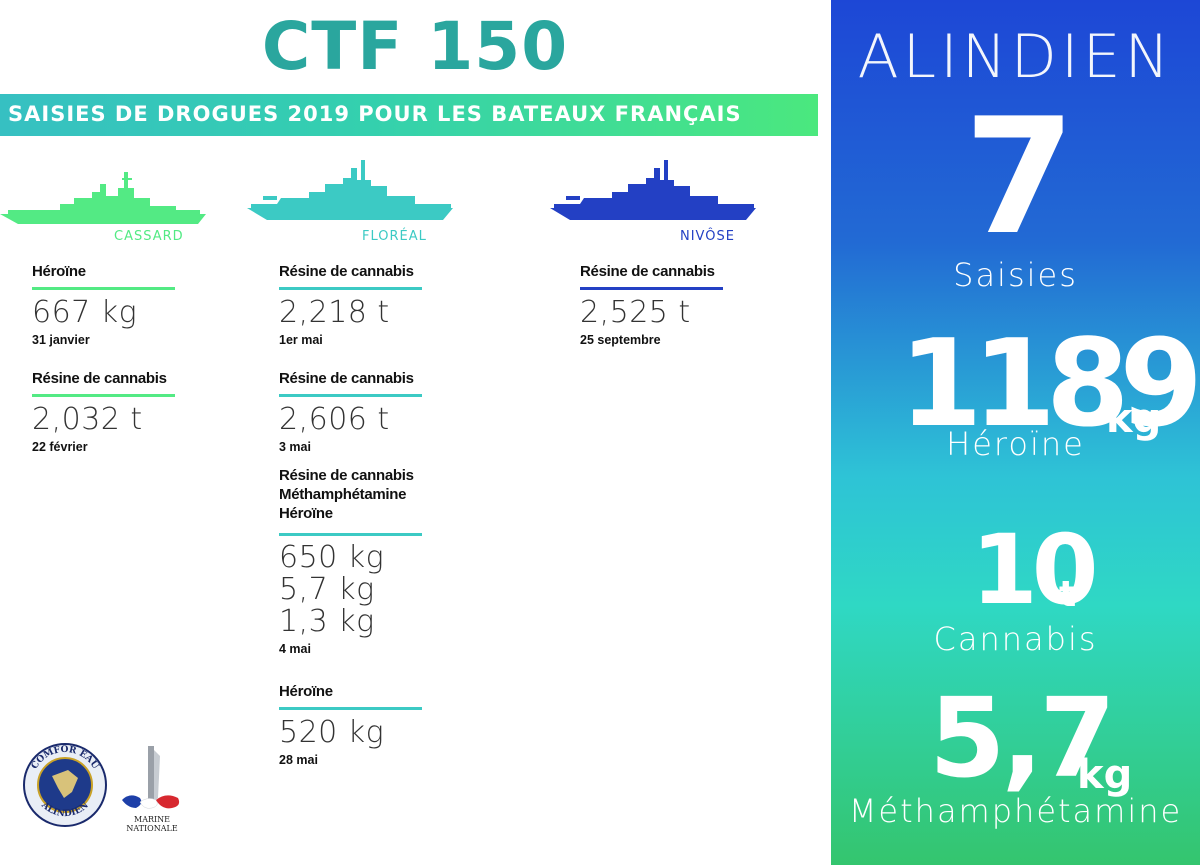  What do you see at coordinates (298, 760) in the screenshot?
I see `date: 28 mai` at bounding box center [298, 760].